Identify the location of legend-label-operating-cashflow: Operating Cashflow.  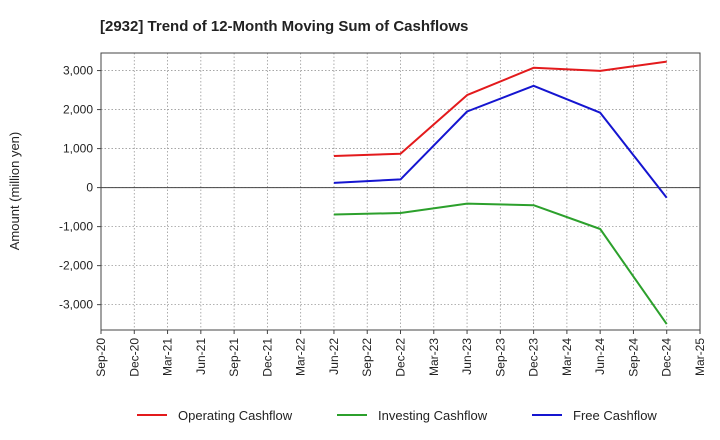
(235, 415).